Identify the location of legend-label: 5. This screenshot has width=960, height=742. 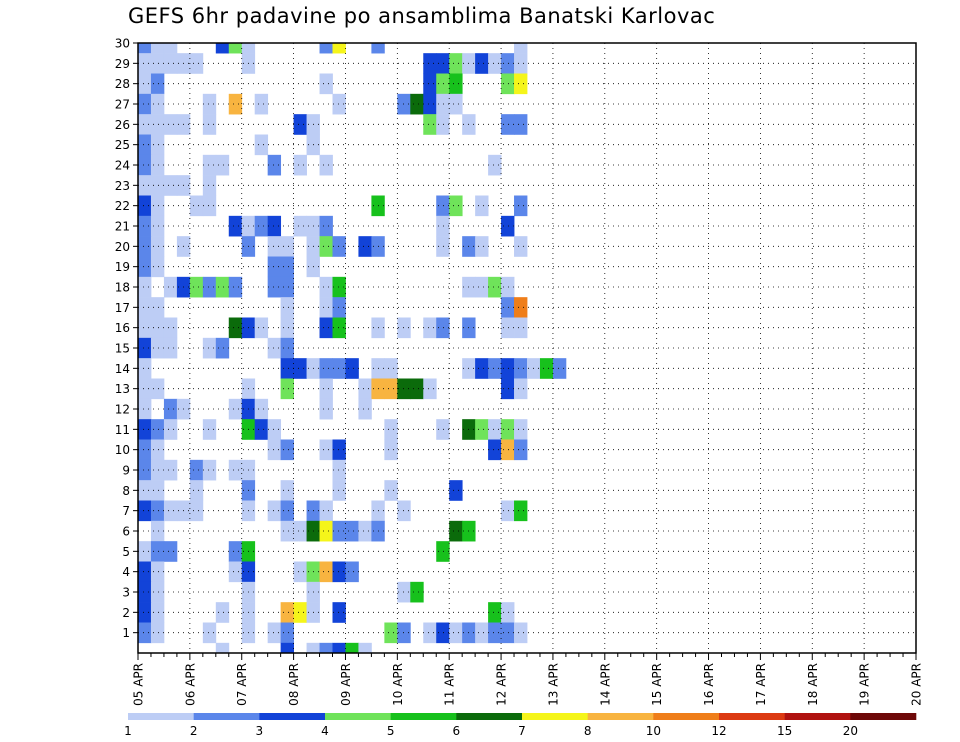
(391, 731).